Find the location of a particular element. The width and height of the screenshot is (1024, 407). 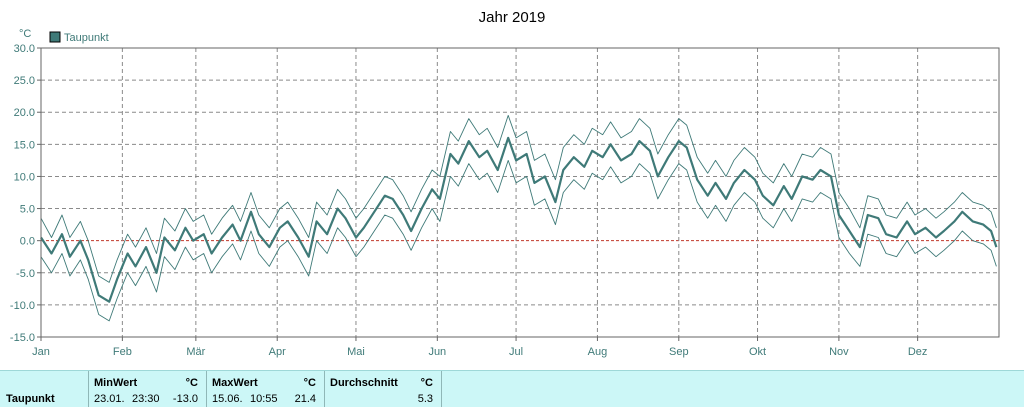

y-tick-label: 10.0 is located at coordinates (24, 177).